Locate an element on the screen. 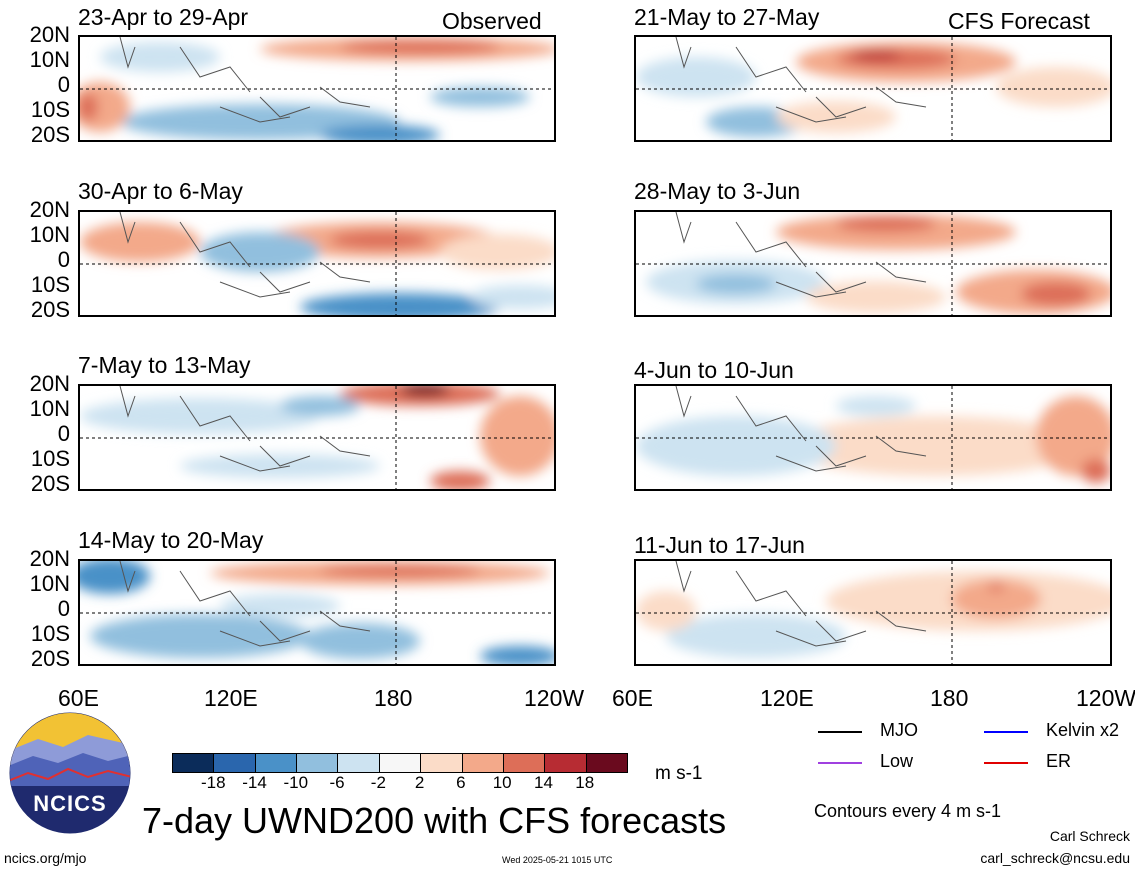 The image size is (1135, 872). legend-line-kelvin is located at coordinates (1006, 732).